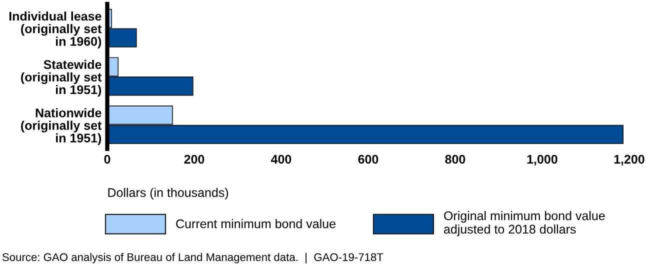 The height and width of the screenshot is (266, 650). I want to click on y-tick-label: Nationwide (originally set in 1951), so click(61, 126).